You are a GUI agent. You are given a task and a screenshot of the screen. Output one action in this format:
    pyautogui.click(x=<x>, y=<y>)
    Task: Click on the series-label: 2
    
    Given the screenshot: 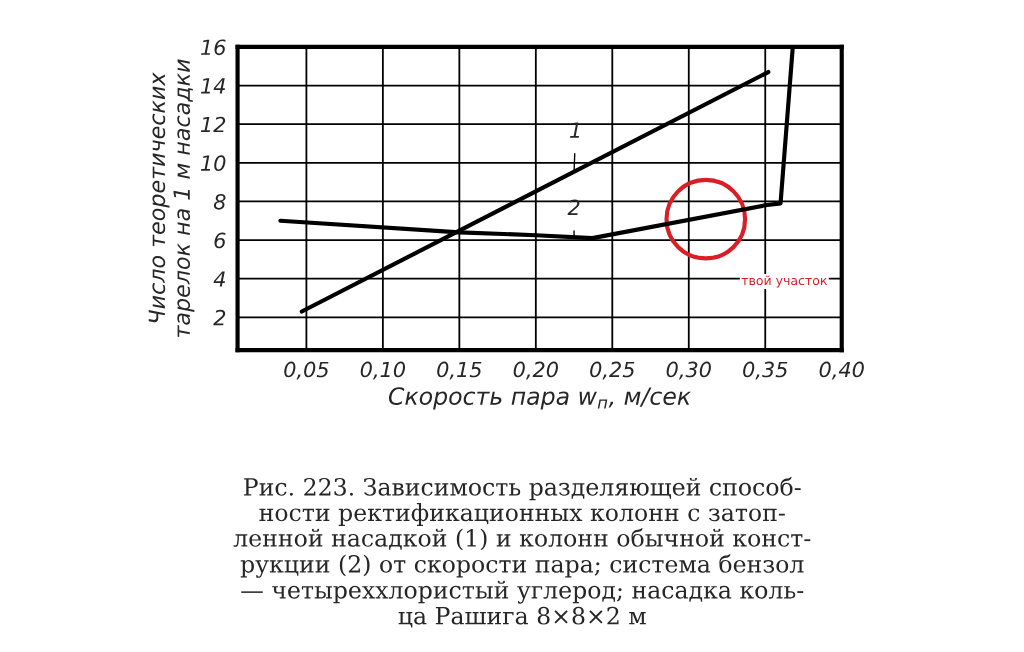 What is the action you would take?
    pyautogui.click(x=573, y=207)
    